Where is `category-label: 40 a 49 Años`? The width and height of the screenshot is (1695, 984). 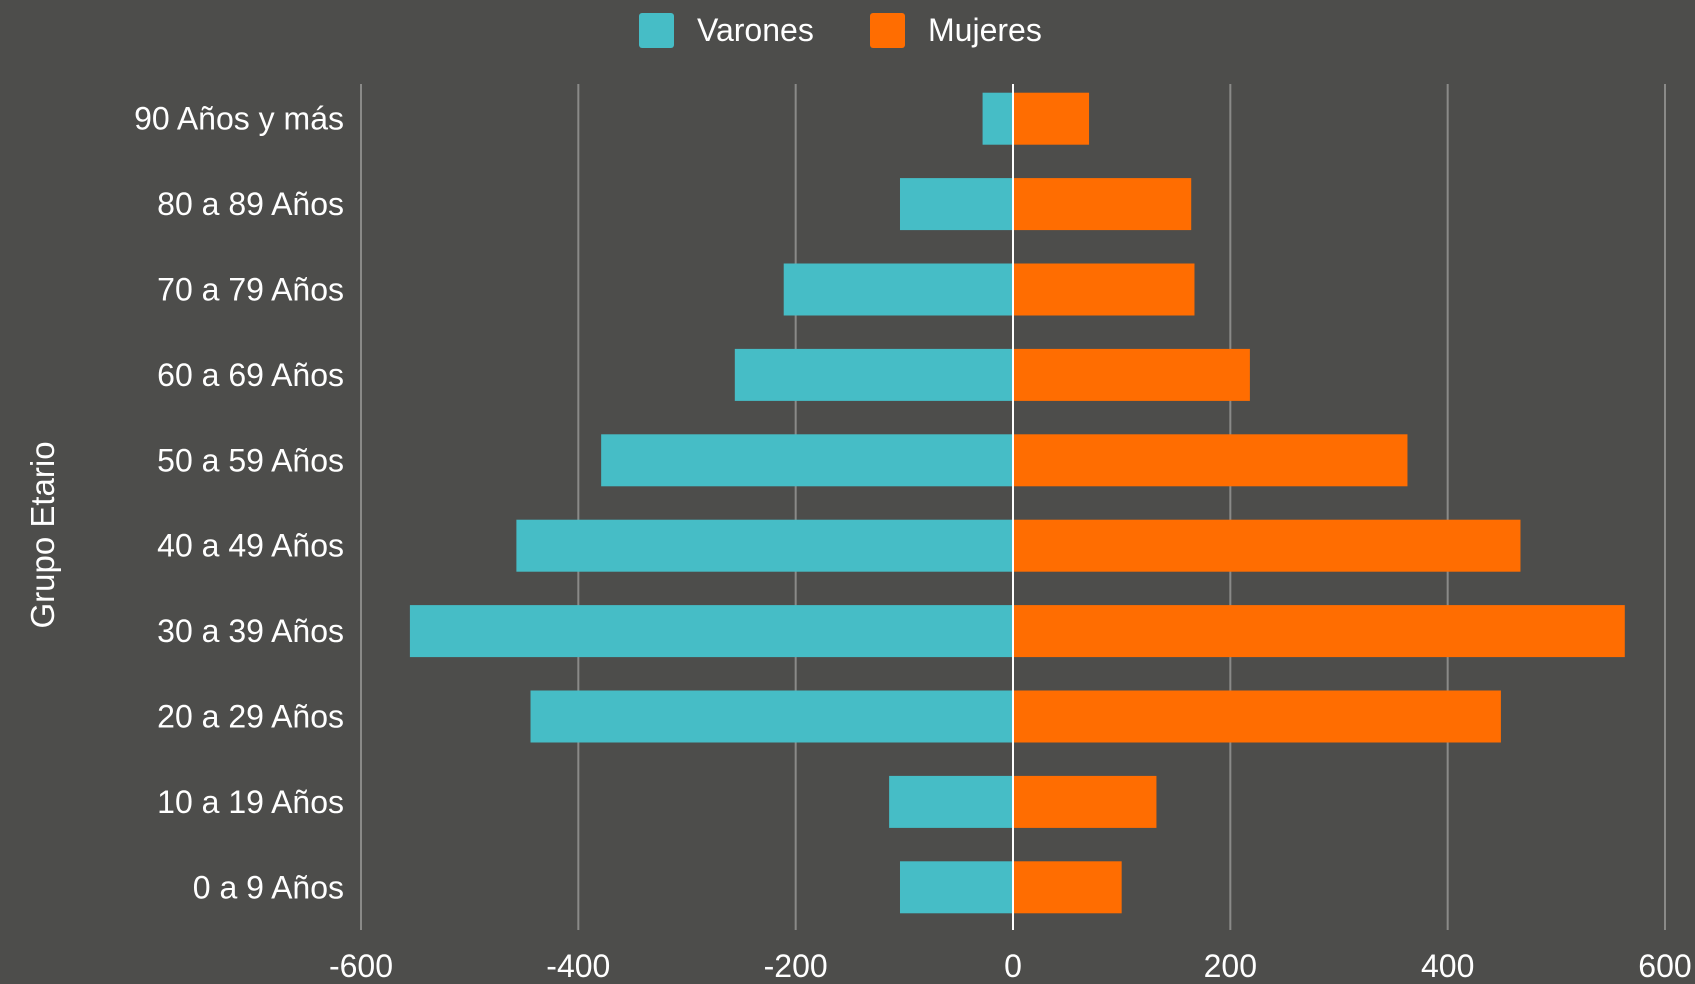
category-label: 40 a 49 Años is located at coordinates (250, 546).